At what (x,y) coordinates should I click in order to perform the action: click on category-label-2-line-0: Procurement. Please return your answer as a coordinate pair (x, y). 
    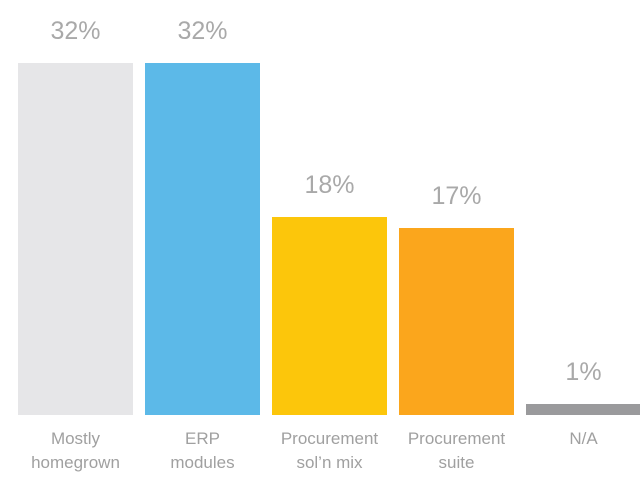
    Looking at the image, I should click on (330, 438).